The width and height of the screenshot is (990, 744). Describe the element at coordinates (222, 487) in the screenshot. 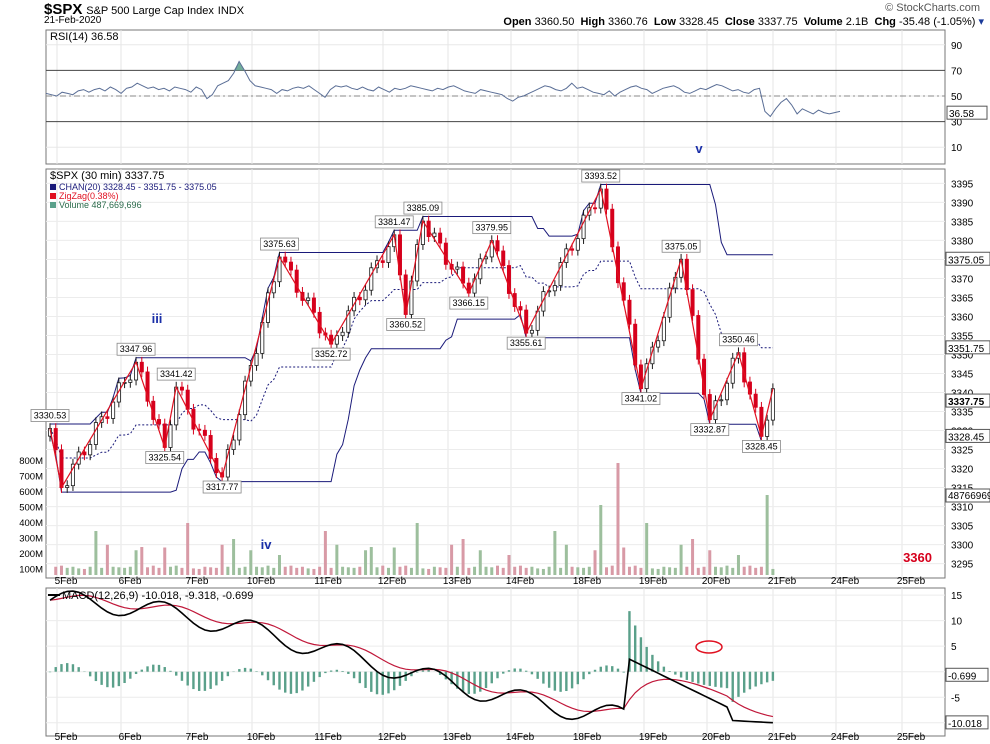

I see `pivot-label: 3317.77` at that location.